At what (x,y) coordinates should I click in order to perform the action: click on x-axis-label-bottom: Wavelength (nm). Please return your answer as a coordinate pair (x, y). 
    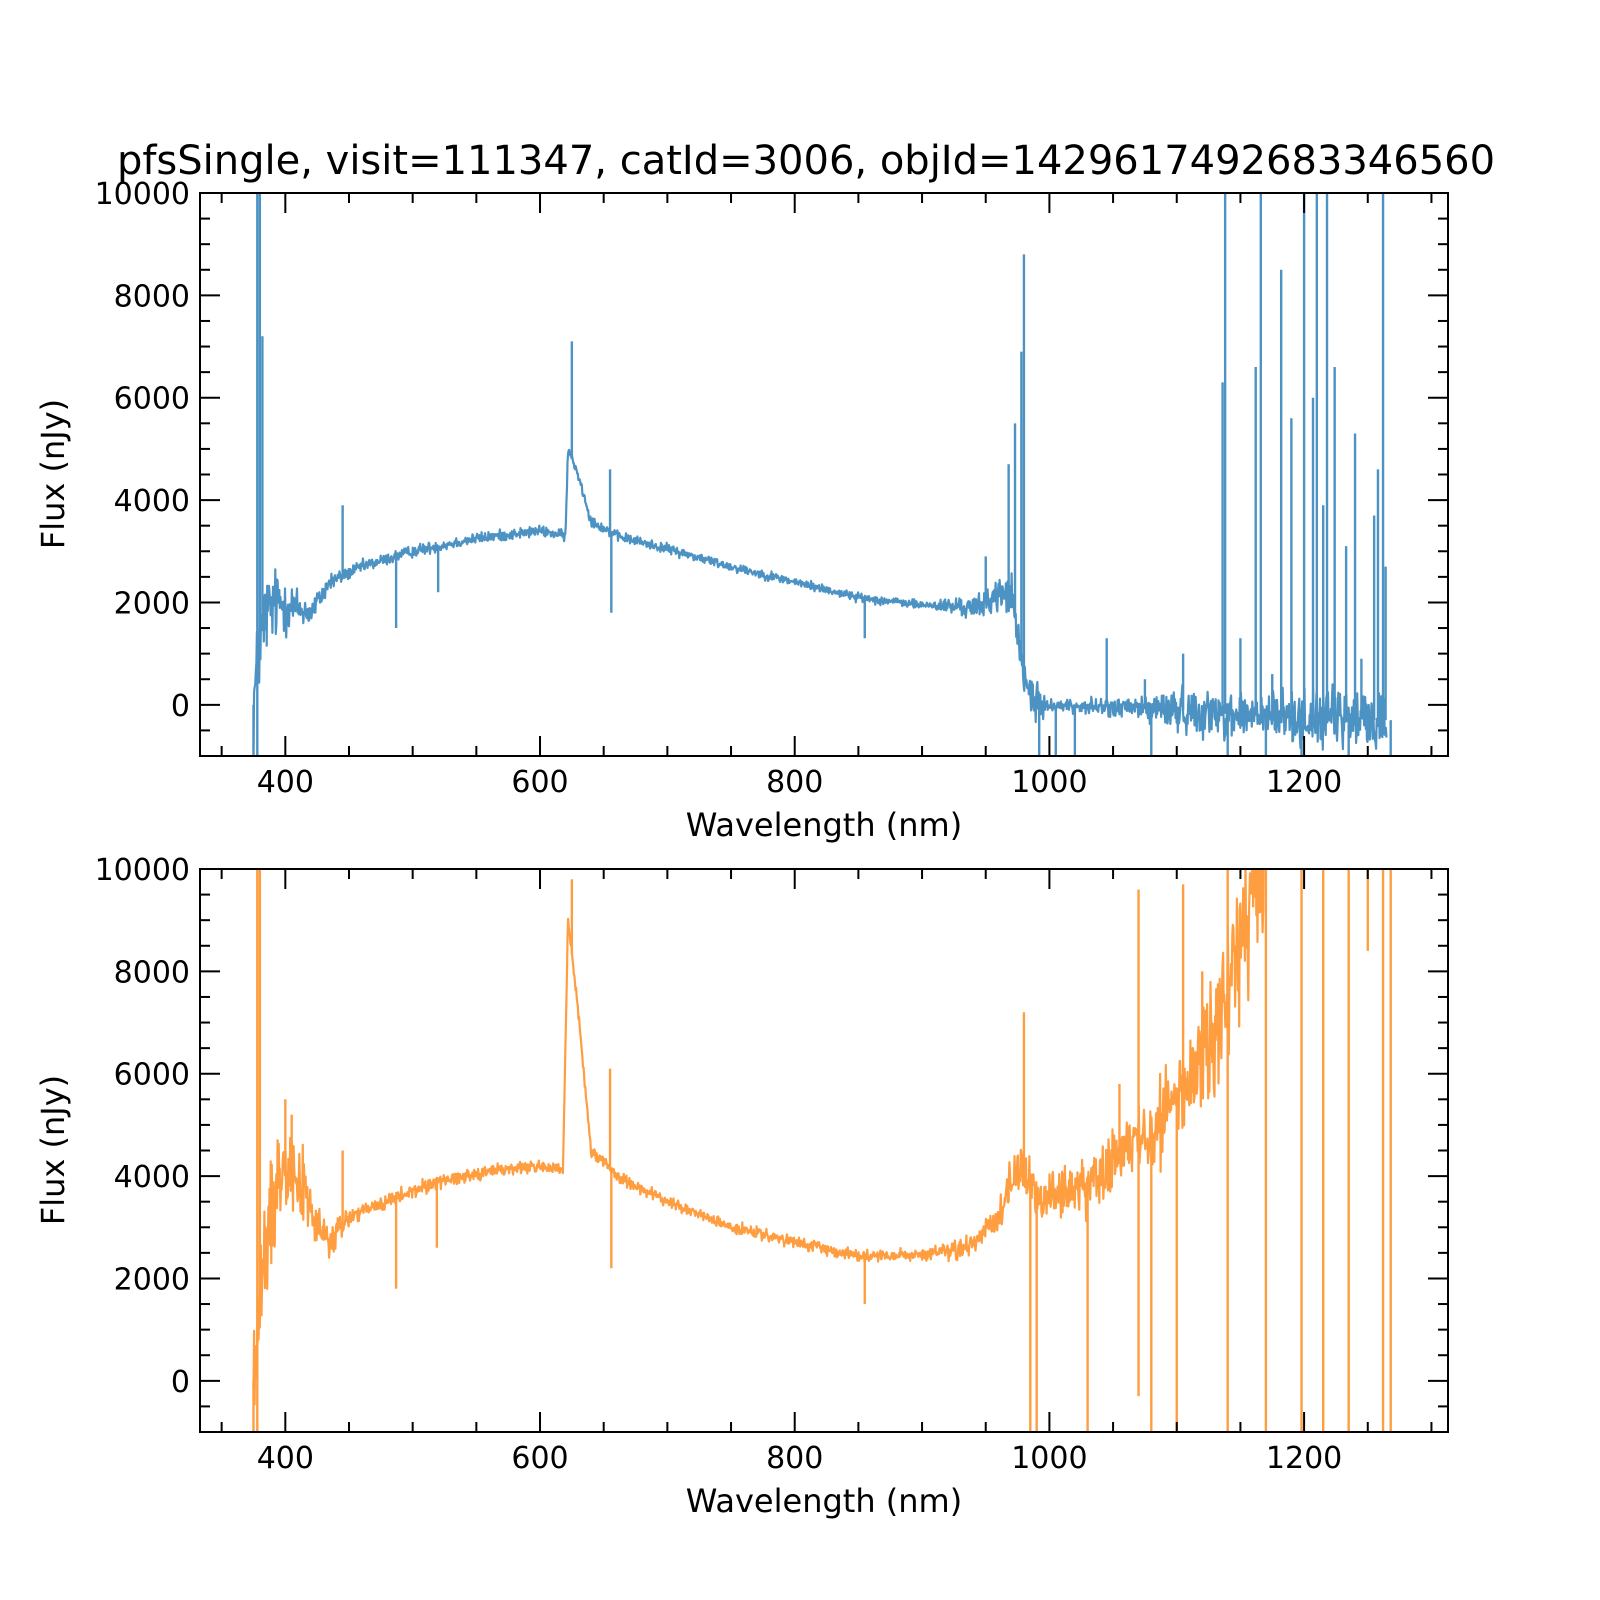
    Looking at the image, I should click on (824, 1501).